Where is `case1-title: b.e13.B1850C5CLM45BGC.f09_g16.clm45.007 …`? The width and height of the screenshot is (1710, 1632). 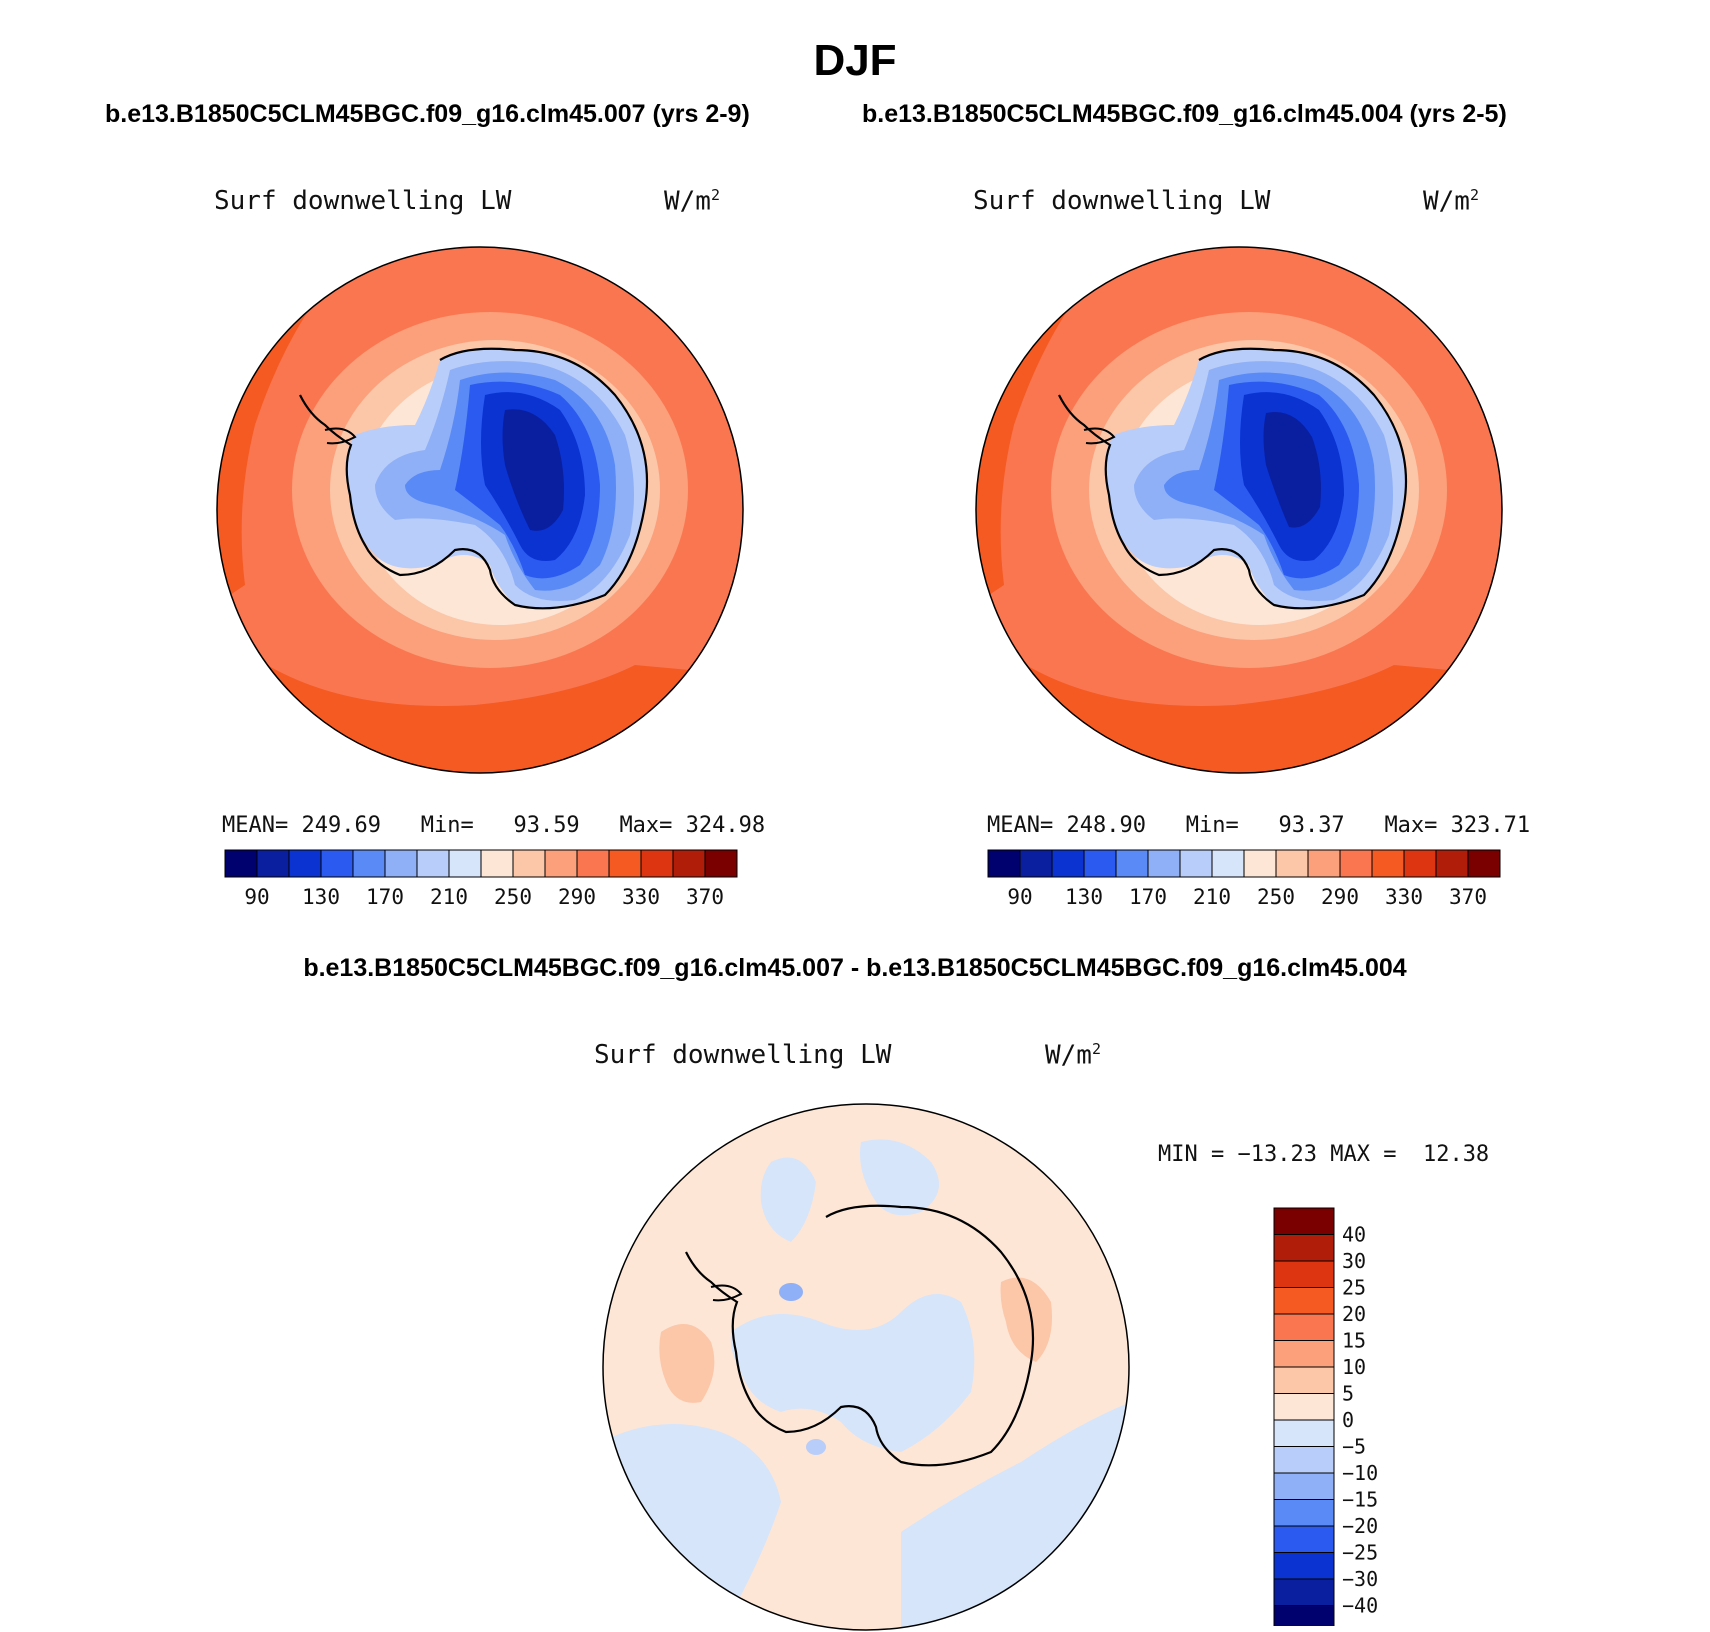 case1-title: b.e13.B1850C5CLM45BGC.f09_g16.clm45.007 … is located at coordinates (427, 114).